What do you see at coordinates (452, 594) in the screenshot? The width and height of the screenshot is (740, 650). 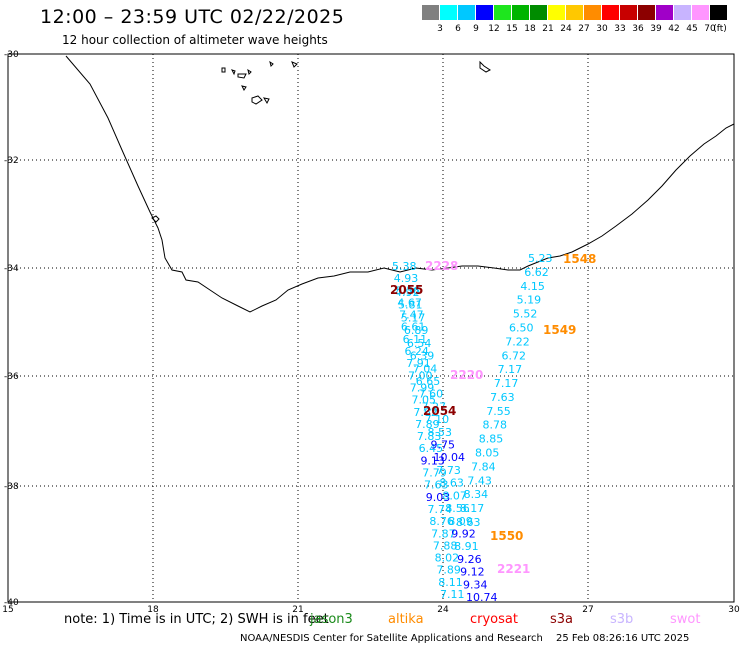 I see `wave-height-value-west: 7.11` at bounding box center [452, 594].